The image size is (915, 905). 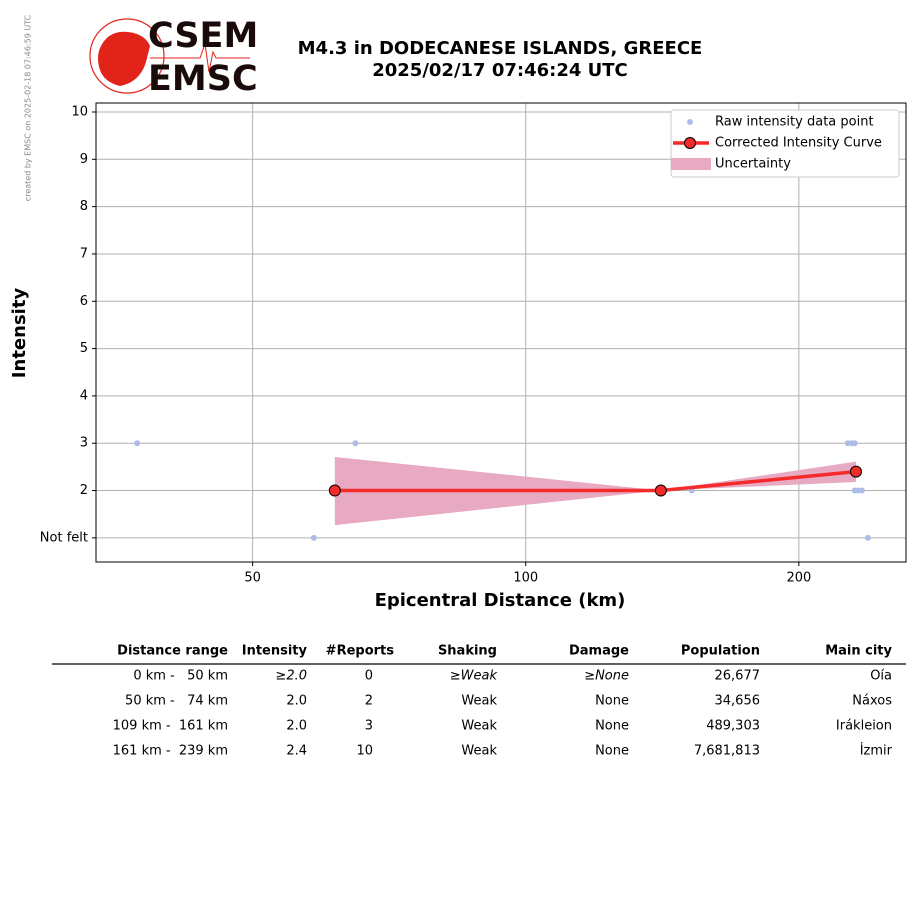 What do you see at coordinates (170, 726) in the screenshot?
I see `table-cell: 109 km - 161 km` at bounding box center [170, 726].